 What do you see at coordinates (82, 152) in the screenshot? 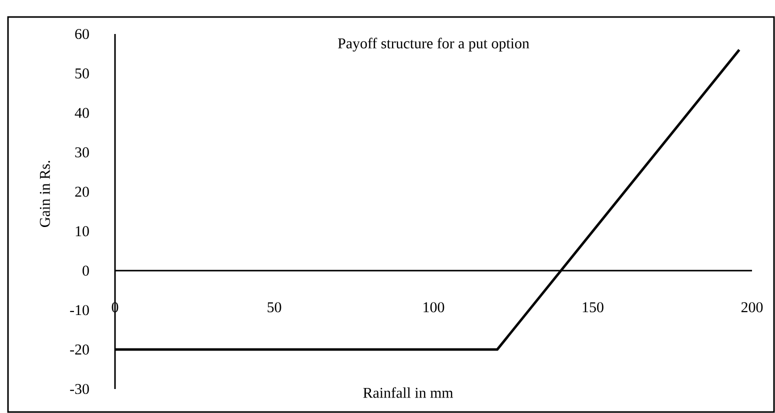
I see `y-tick-label: 30` at bounding box center [82, 152].